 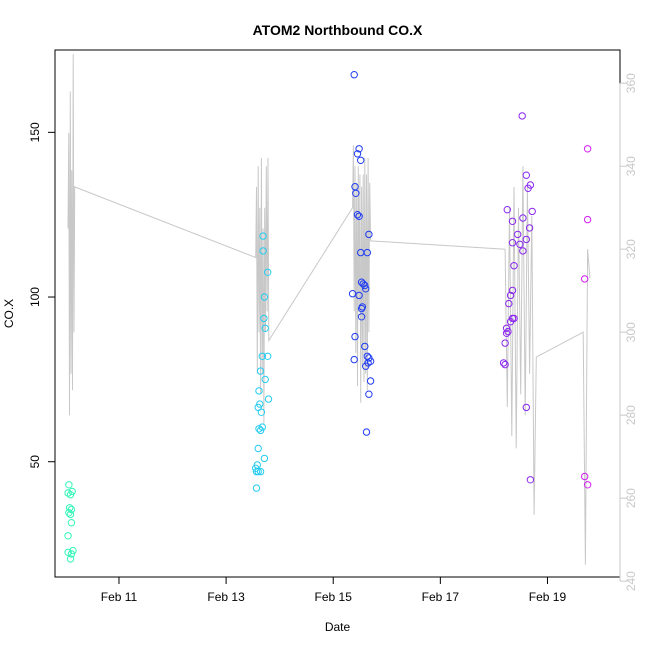 What do you see at coordinates (334, 597) in the screenshot?
I see `x-tick-label: Feb 15` at bounding box center [334, 597].